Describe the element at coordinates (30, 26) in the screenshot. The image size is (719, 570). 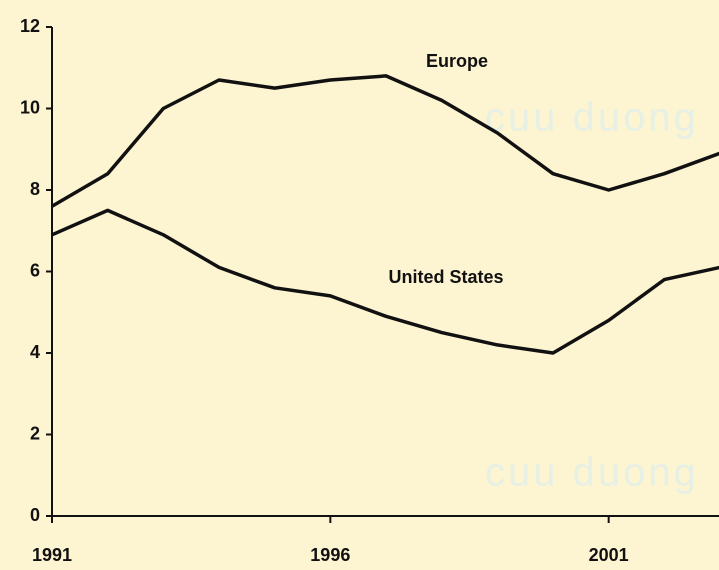
I see `y-tick-label: 12` at that location.